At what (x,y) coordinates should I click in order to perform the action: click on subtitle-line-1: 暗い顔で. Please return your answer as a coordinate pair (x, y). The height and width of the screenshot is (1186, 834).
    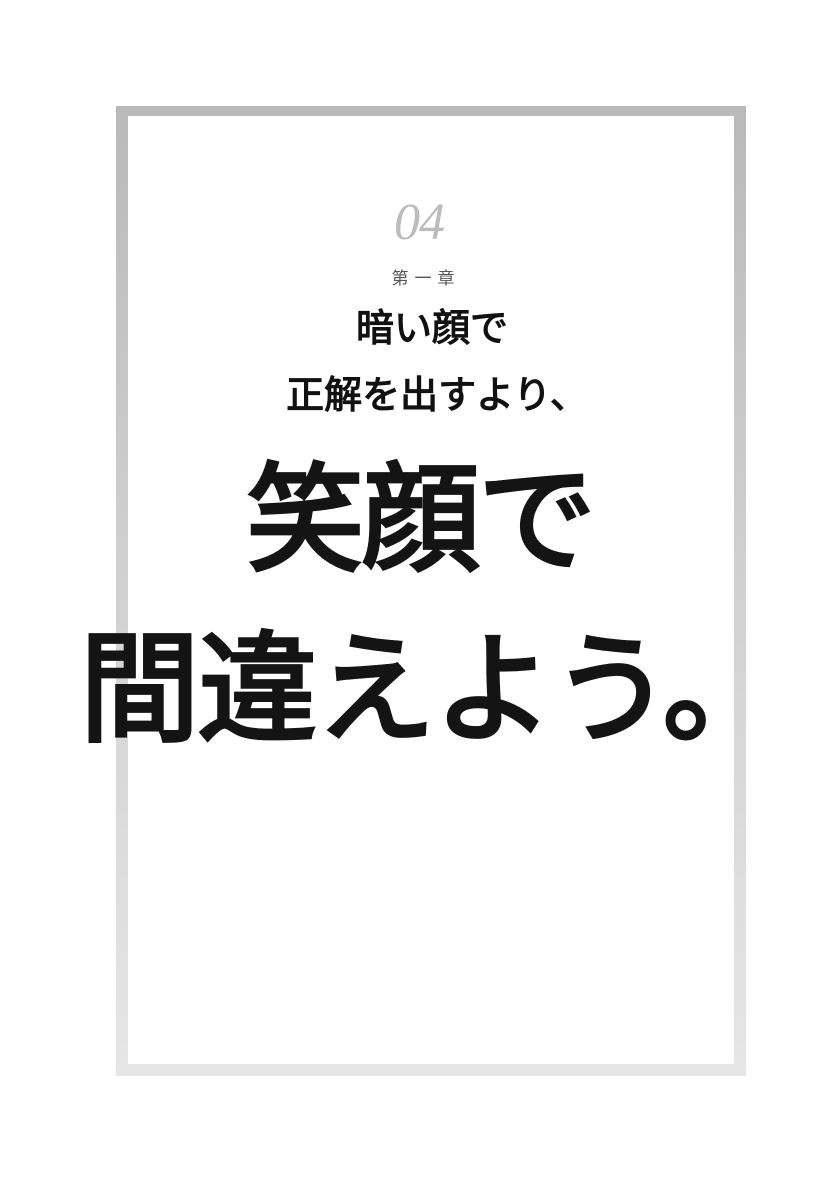
    Looking at the image, I should click on (431, 327).